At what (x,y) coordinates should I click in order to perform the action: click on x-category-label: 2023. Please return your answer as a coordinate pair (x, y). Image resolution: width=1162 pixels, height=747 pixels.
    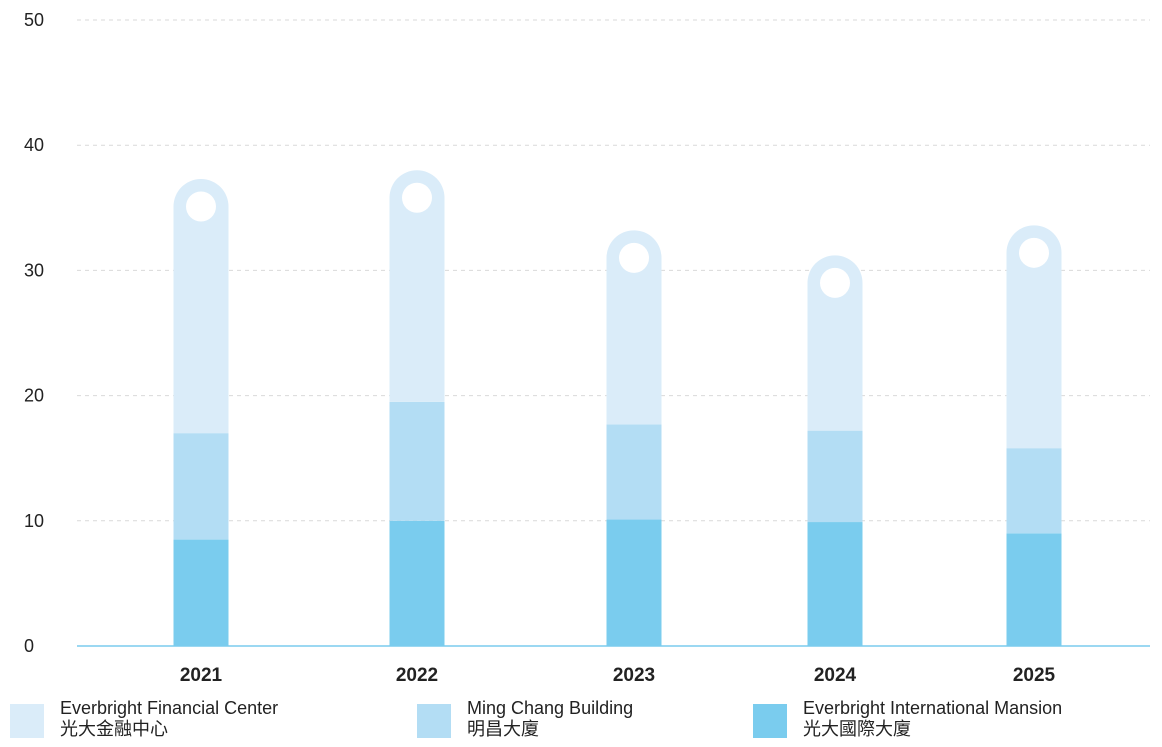
    Looking at the image, I should click on (634, 675).